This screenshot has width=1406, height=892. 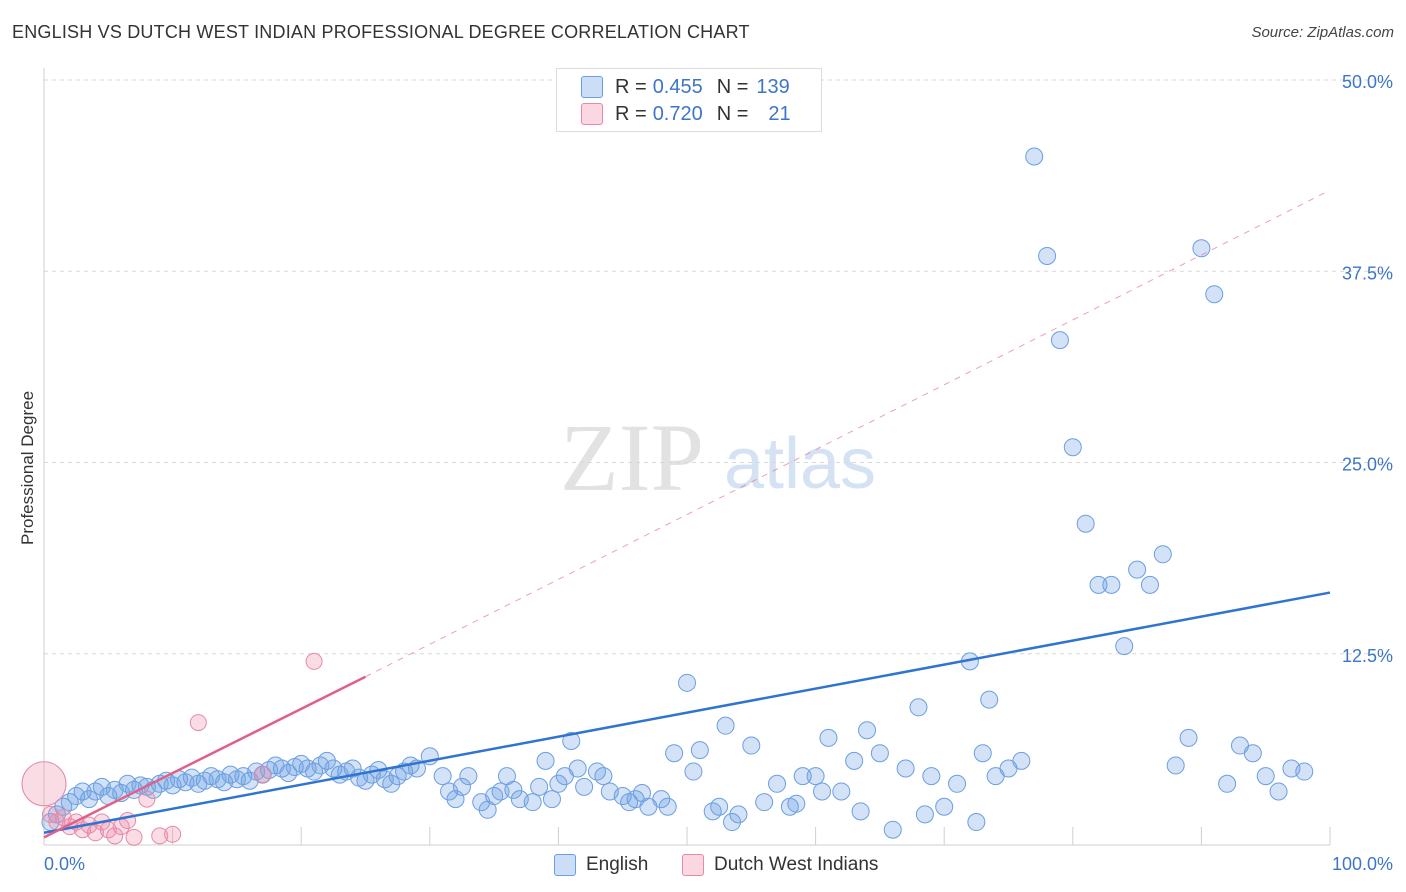 I want to click on legend-row-english: R = 0.455 N = 139, so click(x=685, y=87).